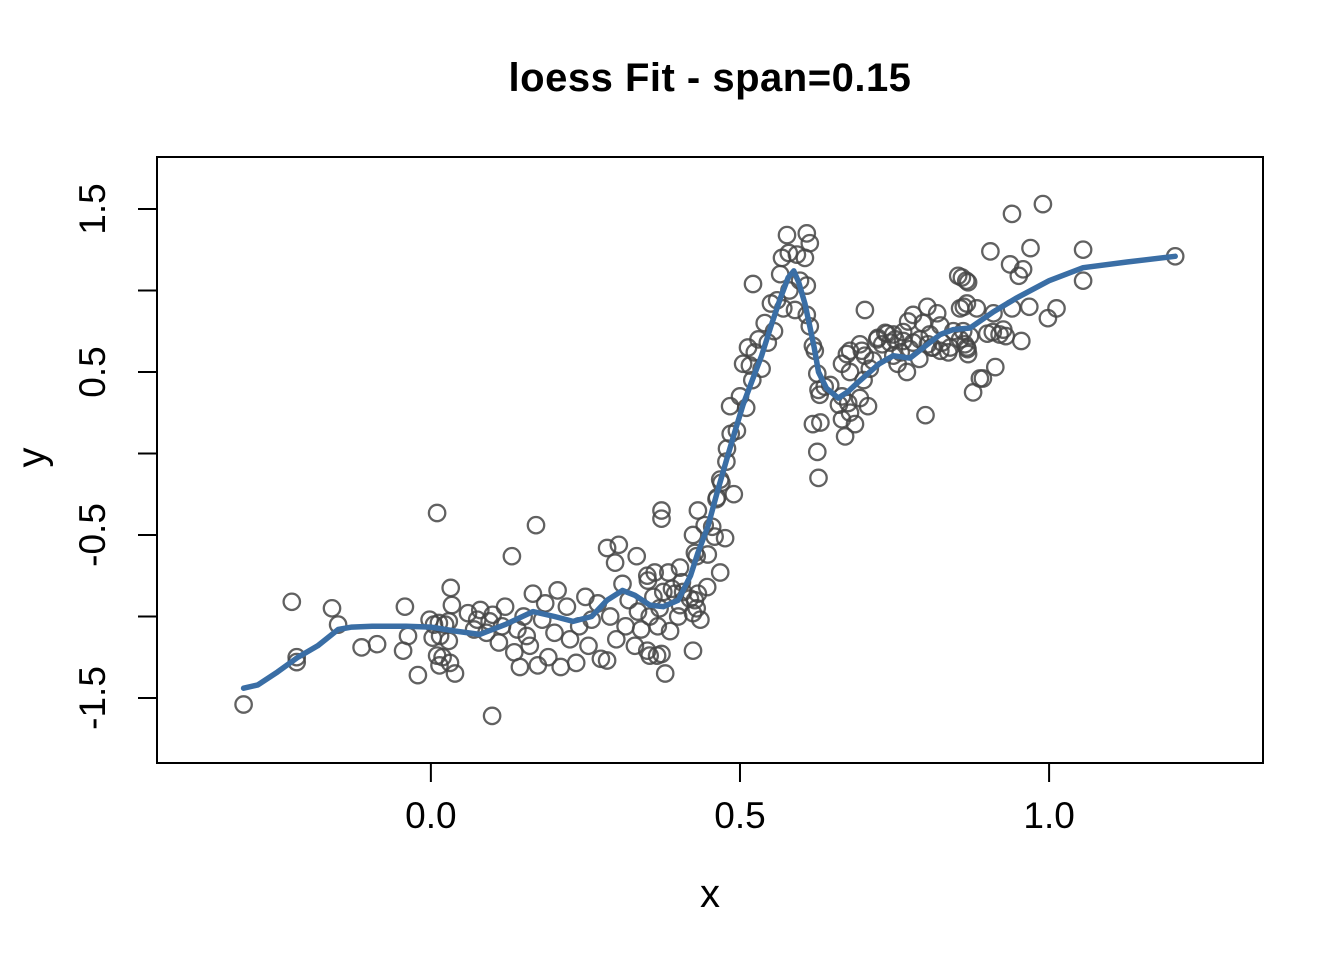 The image size is (1344, 965). Describe the element at coordinates (710, 78) in the screenshot. I see `chart-title: loess Fit - span=0.15` at that location.